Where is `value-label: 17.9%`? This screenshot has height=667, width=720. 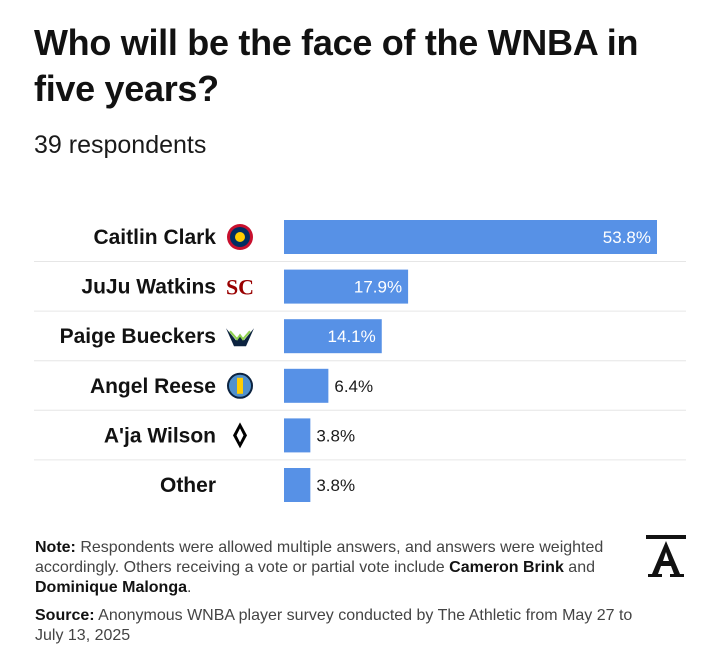 value-label: 17.9% is located at coordinates (378, 287).